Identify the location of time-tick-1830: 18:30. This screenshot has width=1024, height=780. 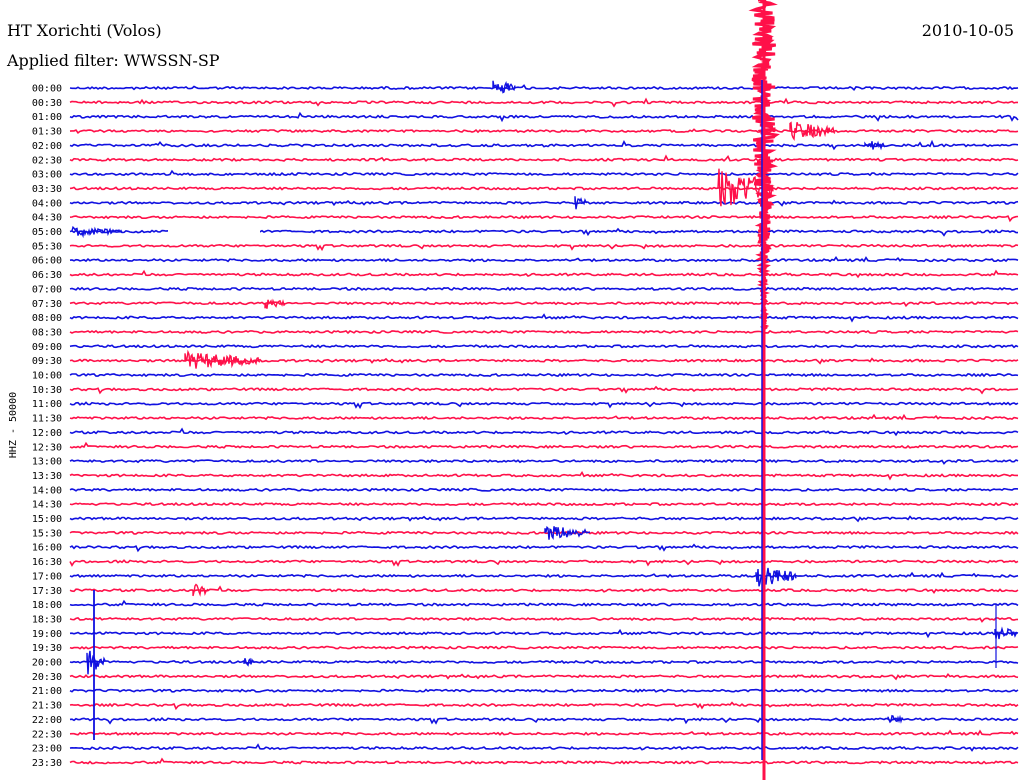
(47, 619).